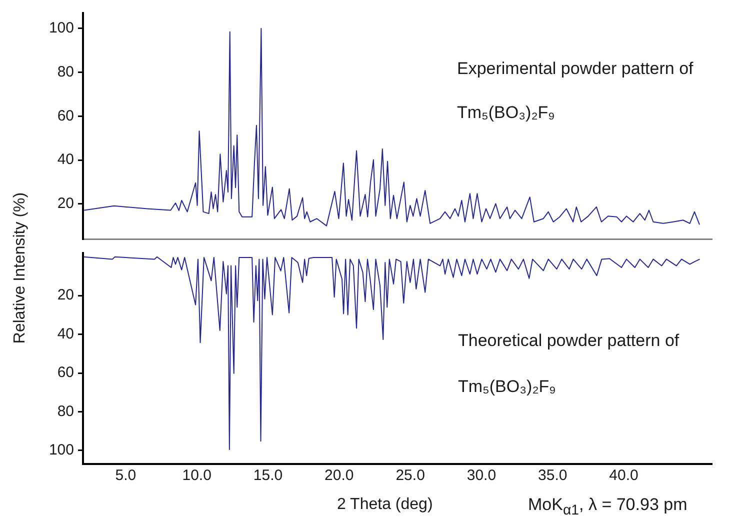 Image resolution: width=745 pixels, height=517 pixels. I want to click on x-tick-label: 15.0, so click(268, 475).